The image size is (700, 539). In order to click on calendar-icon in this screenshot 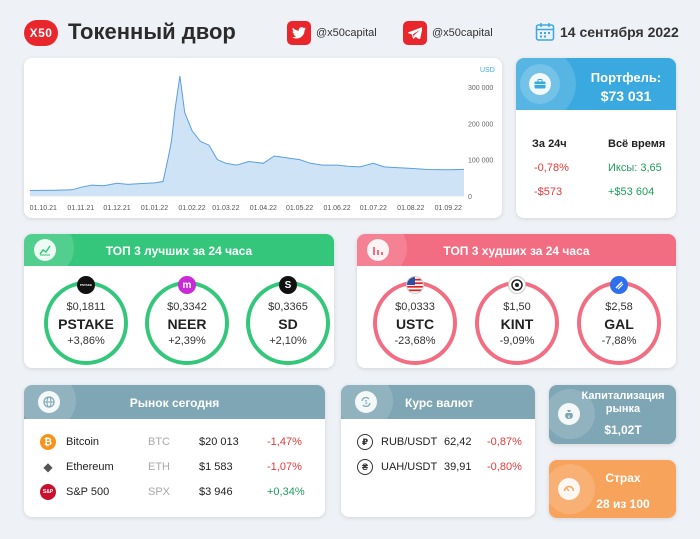, I will do `click(545, 32)`.